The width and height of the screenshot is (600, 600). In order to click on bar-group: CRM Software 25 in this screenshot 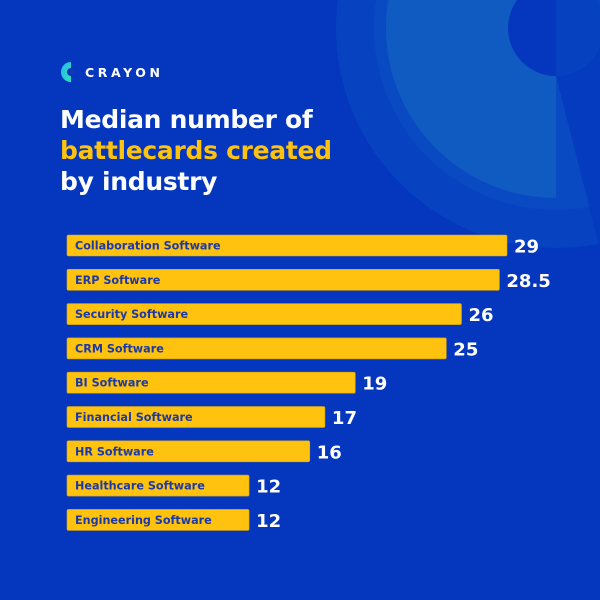, I will do `click(272, 348)`.